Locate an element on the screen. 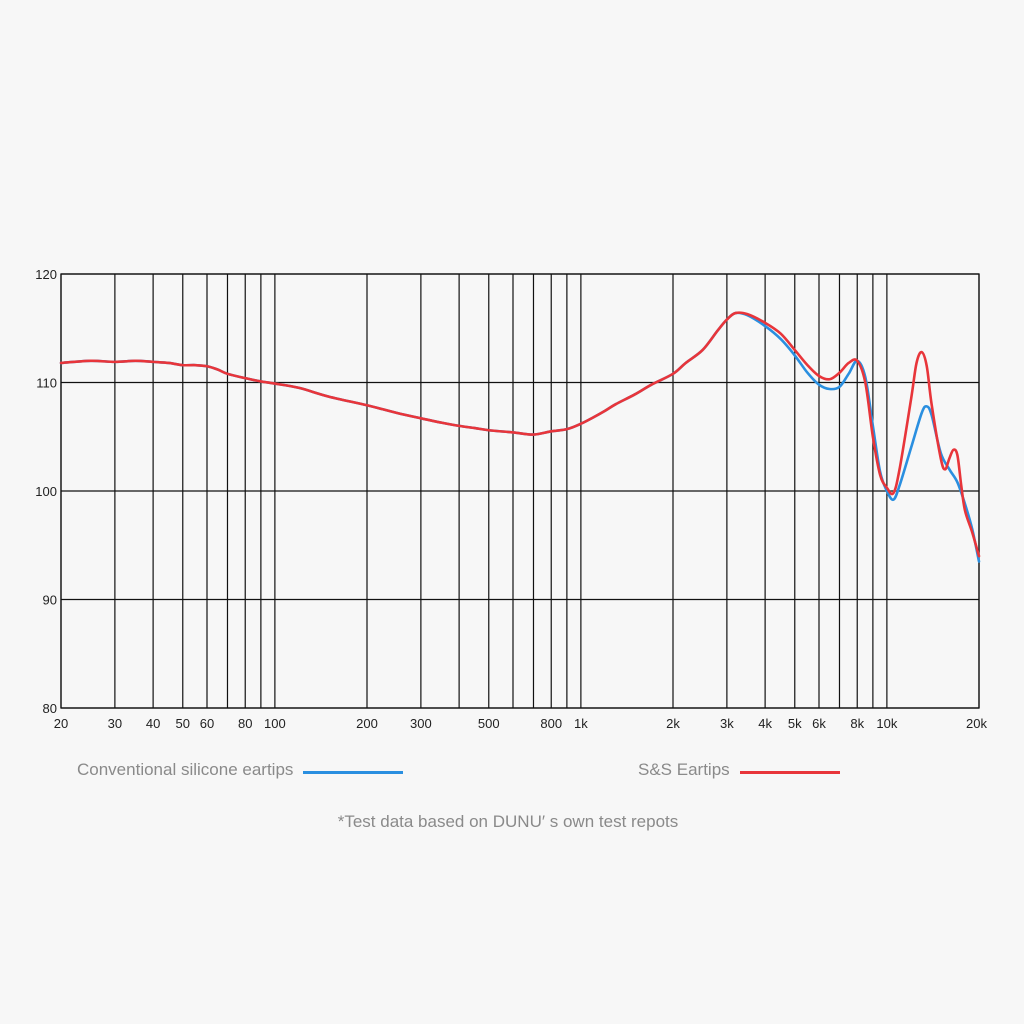 The width and height of the screenshot is (1024, 1024). y-axis-tick-labels: 80 90 100 110 120 is located at coordinates (46, 491).